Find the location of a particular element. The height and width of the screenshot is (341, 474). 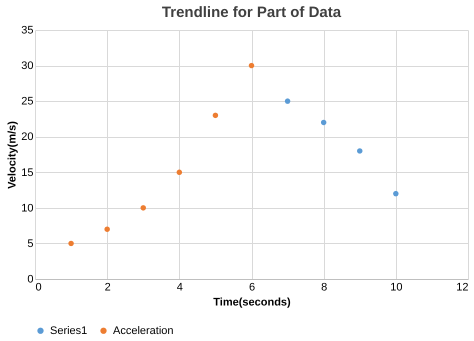

y-tick-label: 20 is located at coordinates (27, 137).